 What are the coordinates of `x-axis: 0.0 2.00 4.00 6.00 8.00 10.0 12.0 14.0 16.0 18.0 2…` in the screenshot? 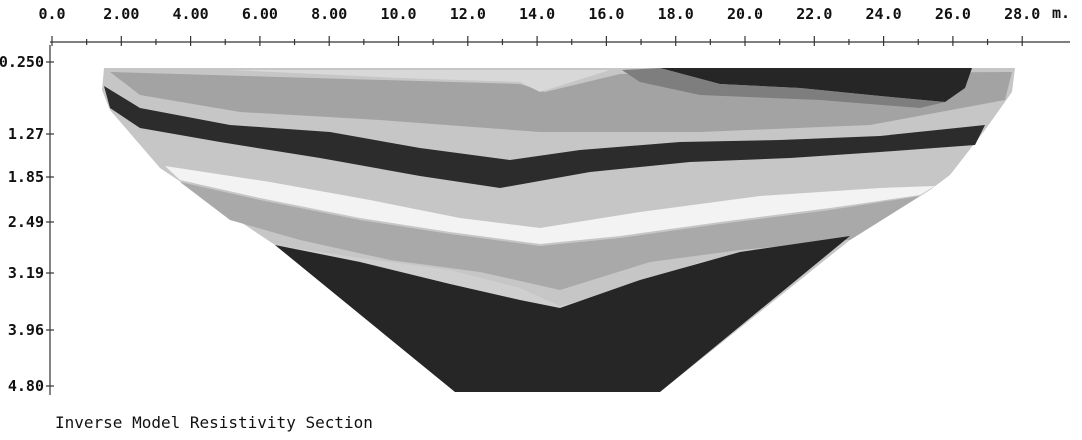 It's located at (554, 25).